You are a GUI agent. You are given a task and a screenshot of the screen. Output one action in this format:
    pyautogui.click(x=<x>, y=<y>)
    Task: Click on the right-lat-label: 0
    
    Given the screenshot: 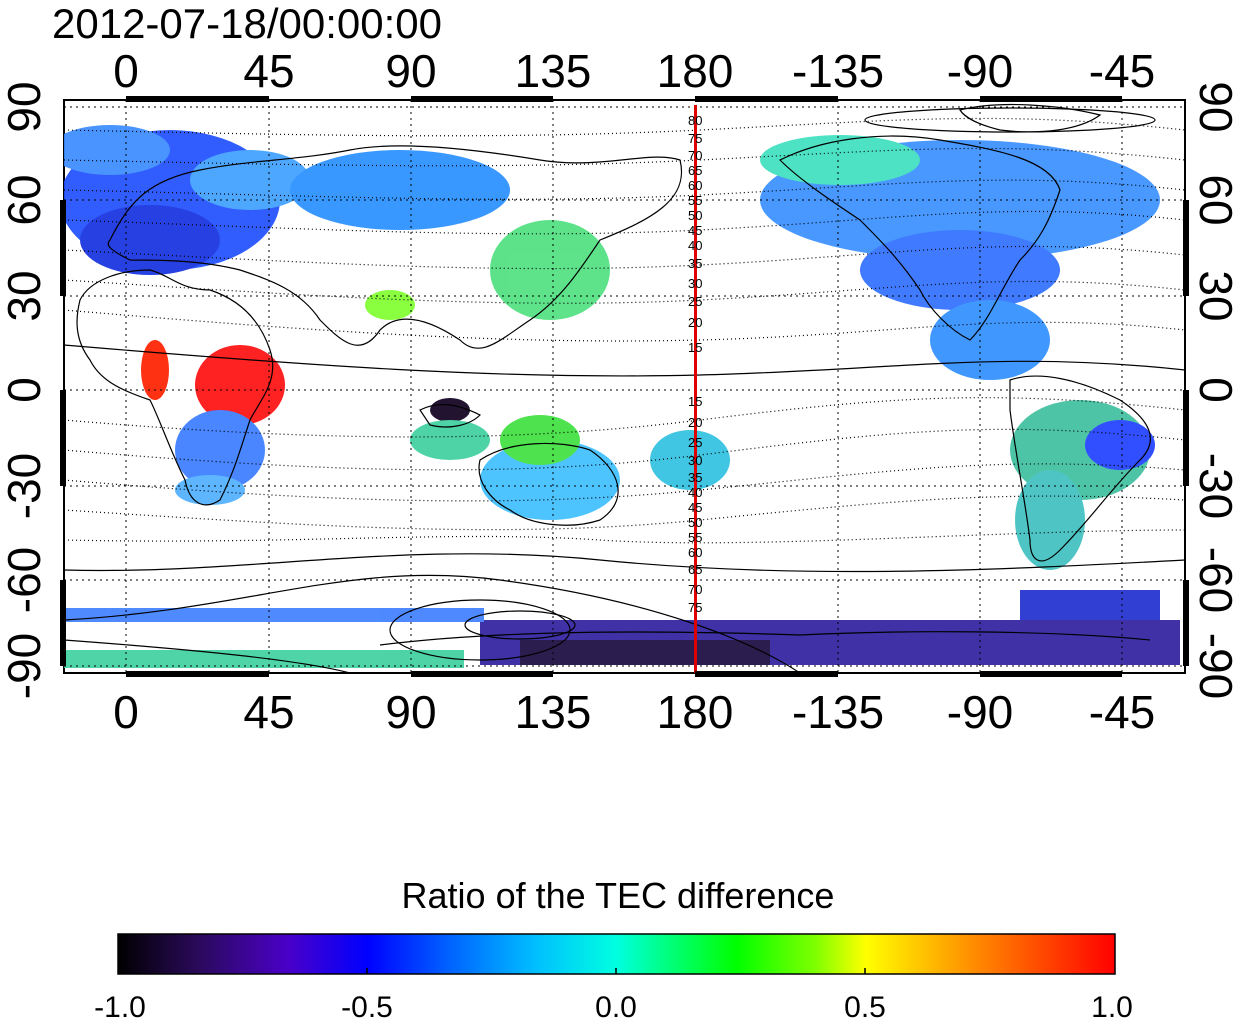 What is the action you would take?
    pyautogui.click(x=1215, y=390)
    